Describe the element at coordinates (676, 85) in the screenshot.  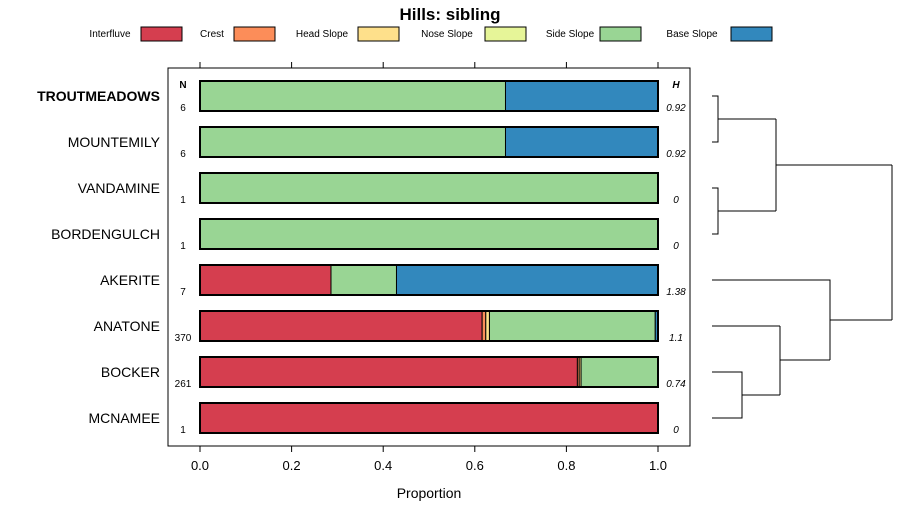
I see `h-column-header: H` at that location.